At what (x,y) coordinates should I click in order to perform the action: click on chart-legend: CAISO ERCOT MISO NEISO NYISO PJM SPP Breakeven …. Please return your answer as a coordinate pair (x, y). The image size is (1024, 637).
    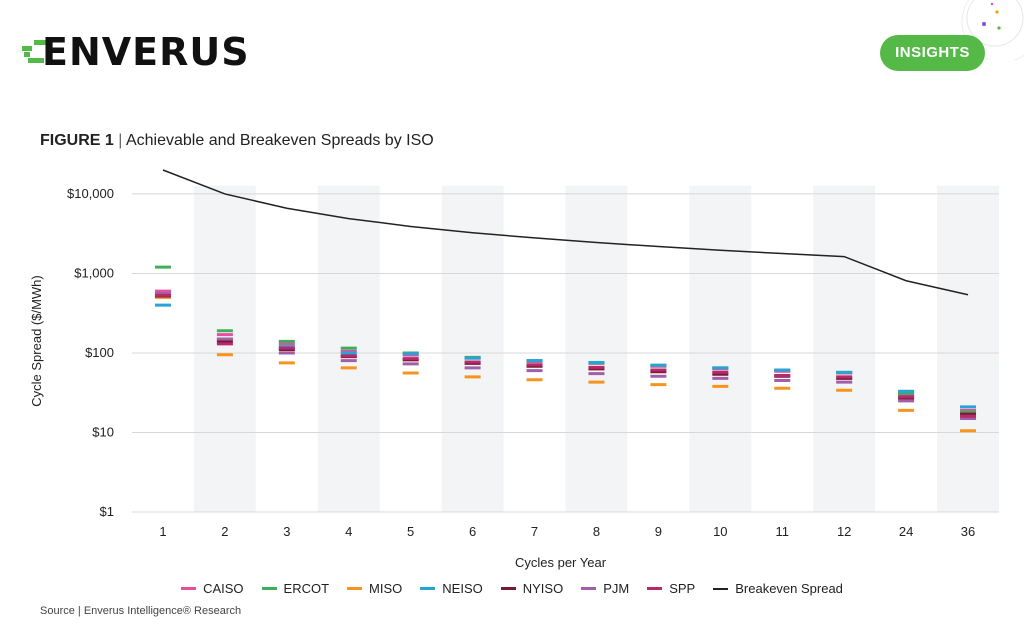
    Looking at the image, I should click on (512, 588).